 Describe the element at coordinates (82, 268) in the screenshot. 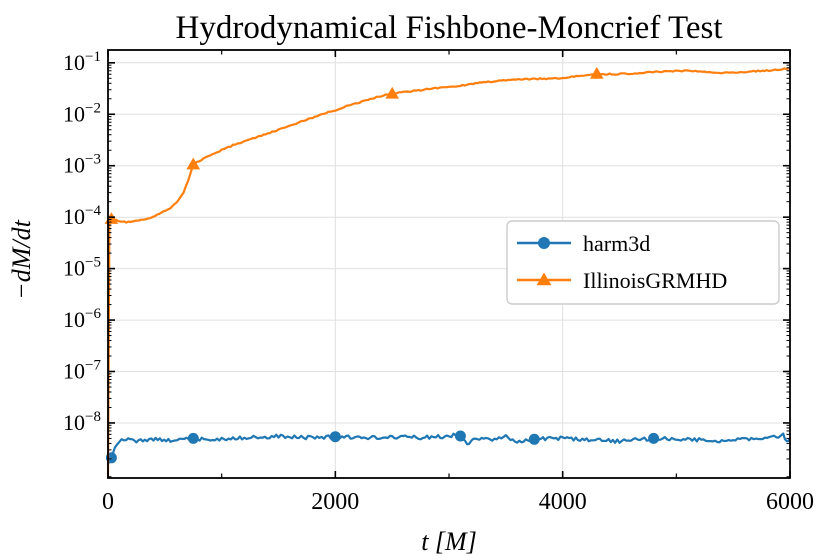

I see `y-tick-label: 10⁻⁵` at that location.